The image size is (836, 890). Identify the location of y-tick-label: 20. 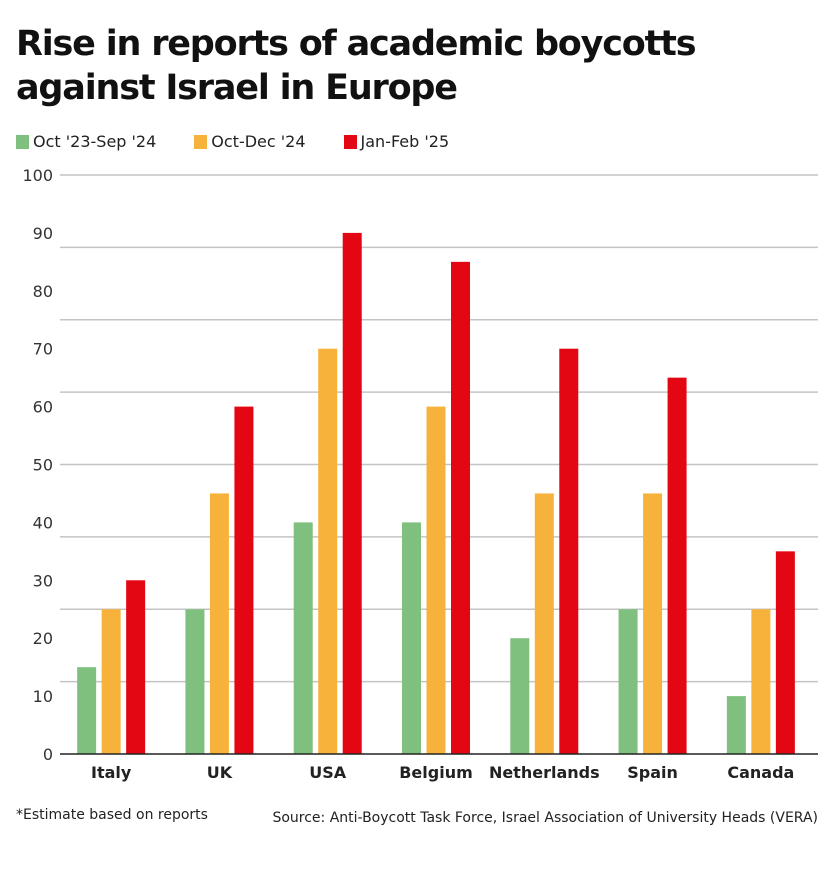
(43, 638).